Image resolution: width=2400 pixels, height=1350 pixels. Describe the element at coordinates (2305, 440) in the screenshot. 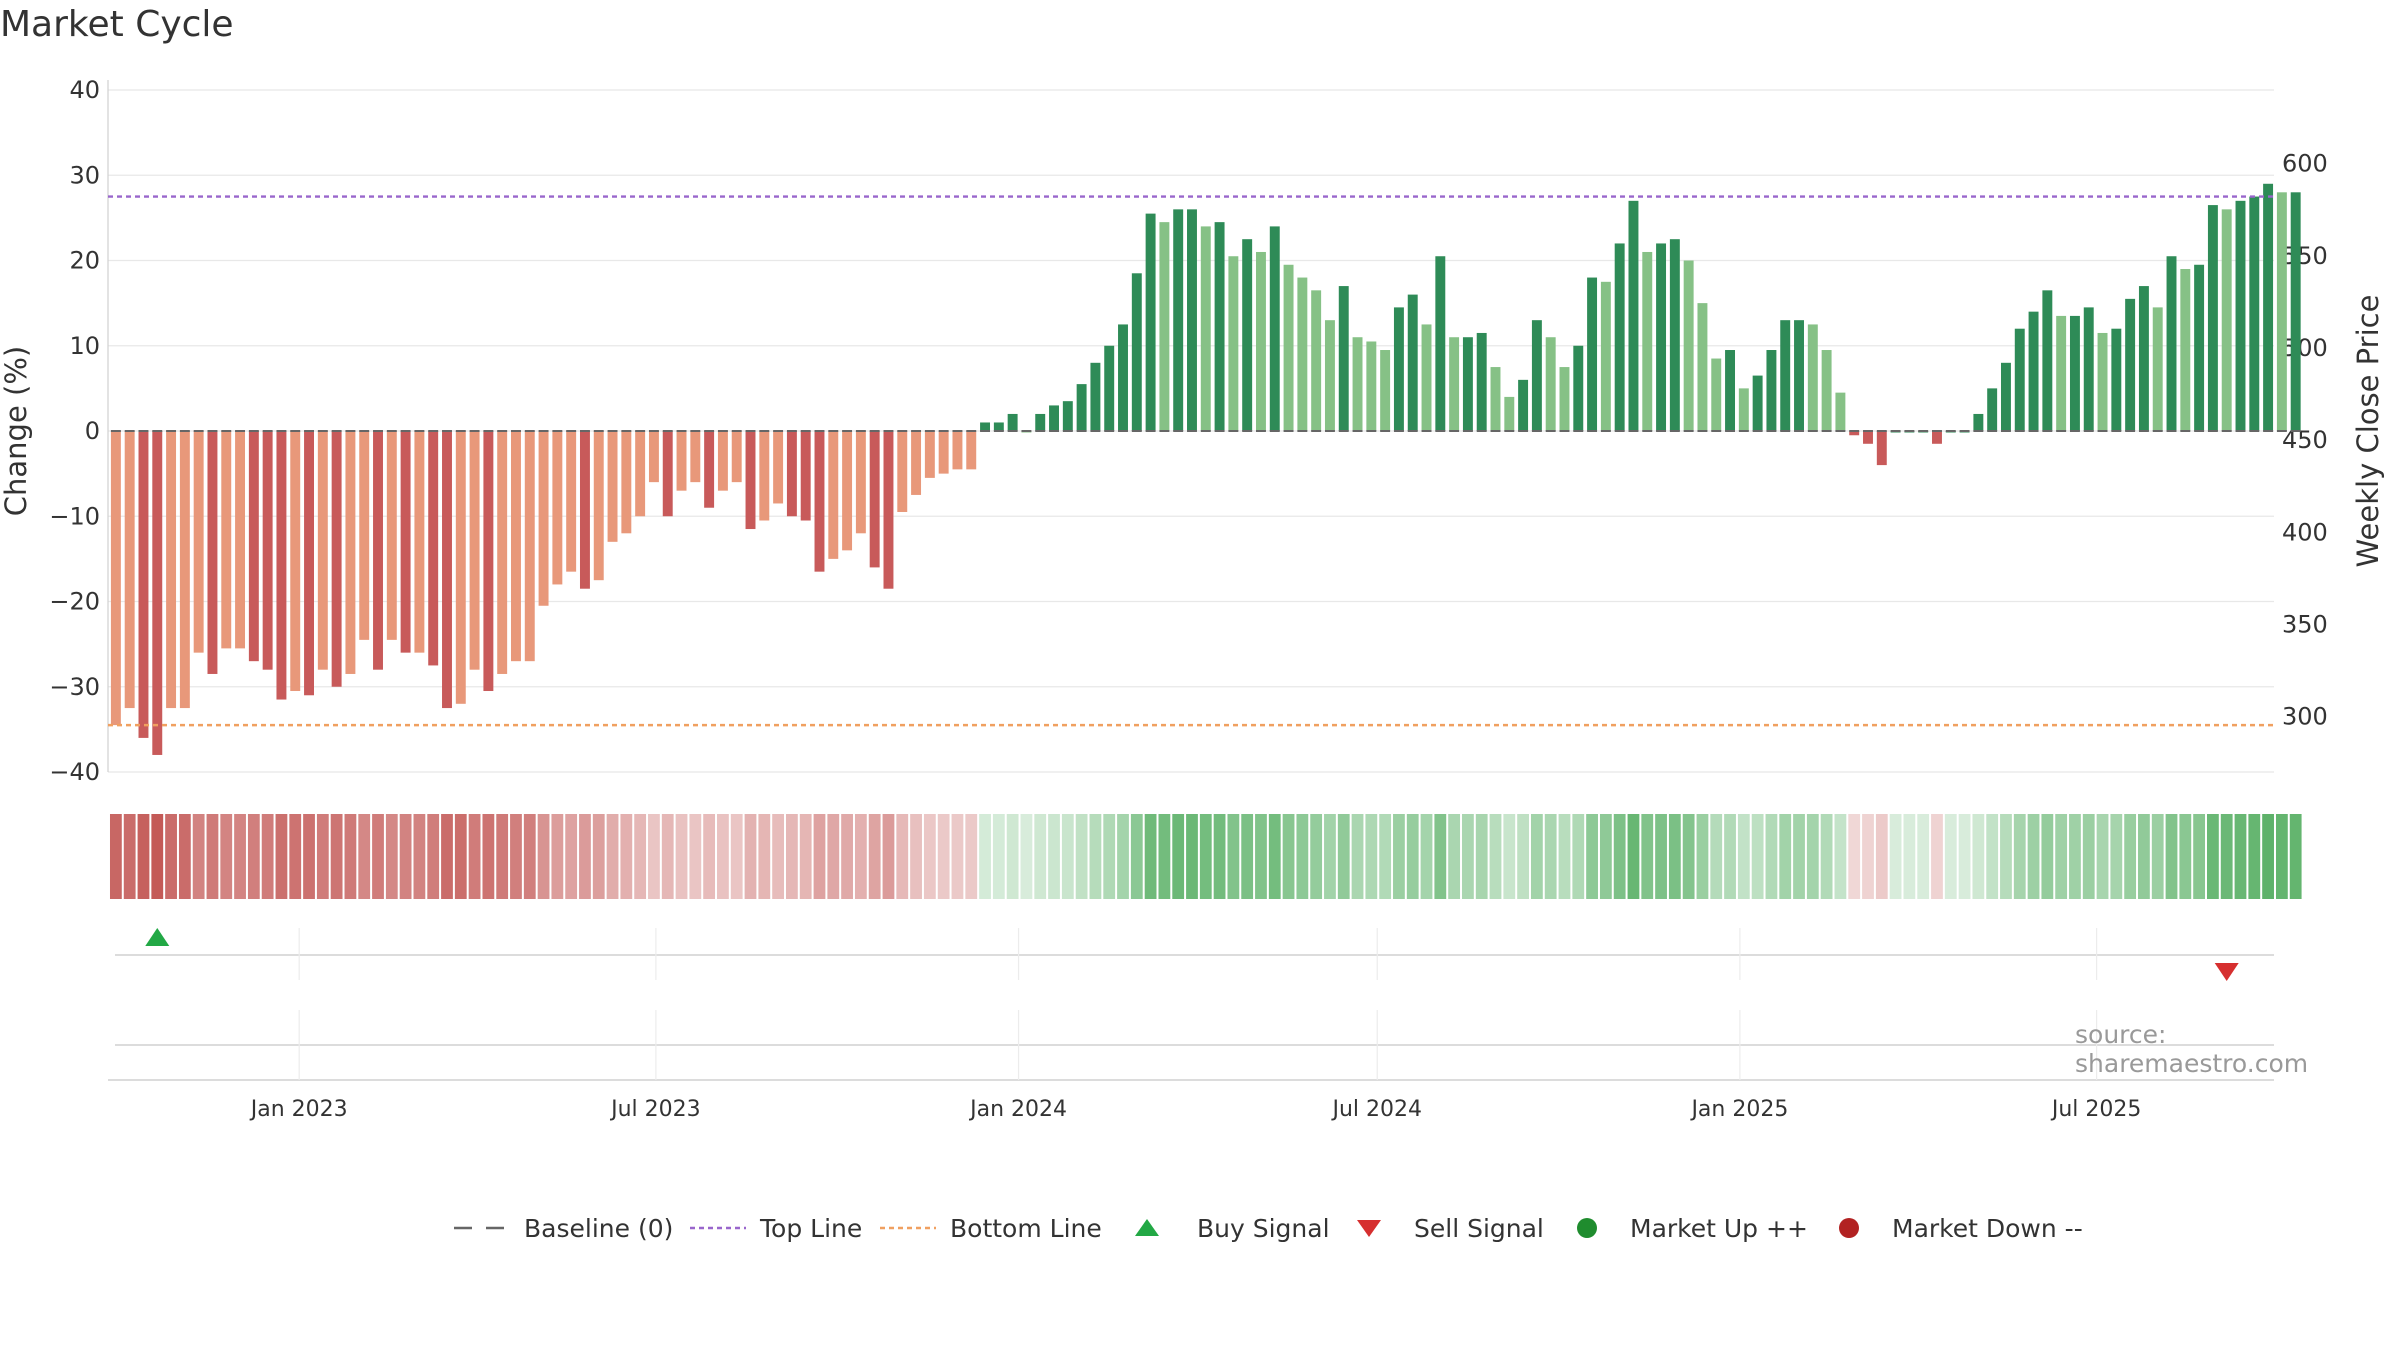

I see `y2-tick-label: 450` at that location.